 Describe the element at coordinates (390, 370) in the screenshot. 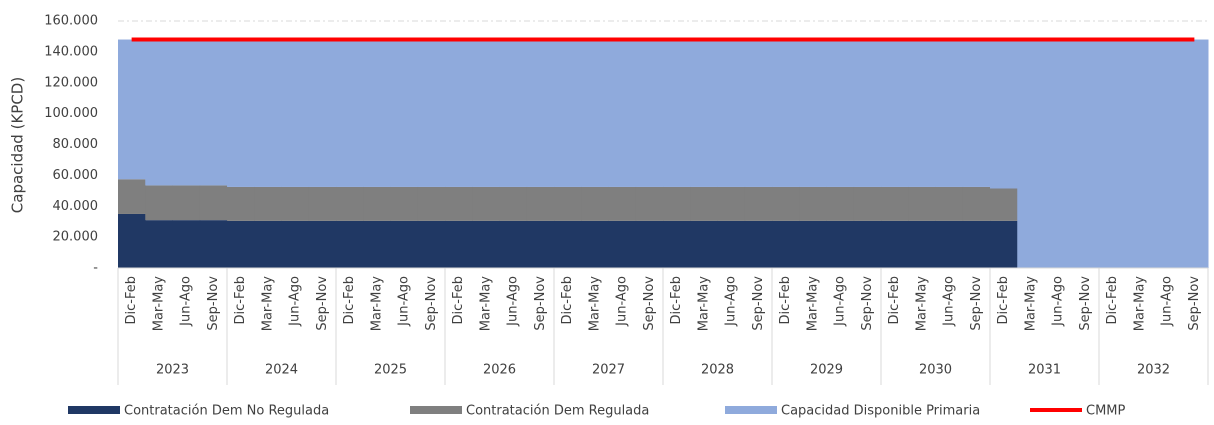

I see `year-label: 2025` at that location.